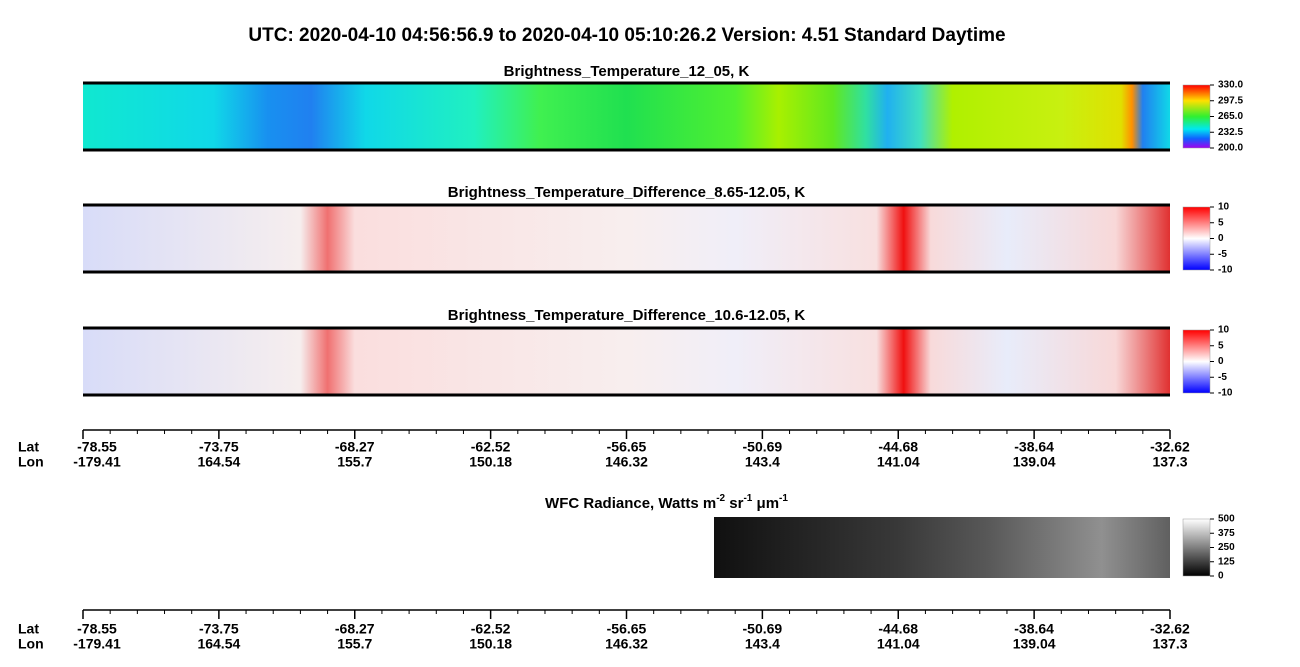 This screenshot has width=1300, height=667. I want to click on colorbar-tick-label: 330.0, so click(1230, 85).